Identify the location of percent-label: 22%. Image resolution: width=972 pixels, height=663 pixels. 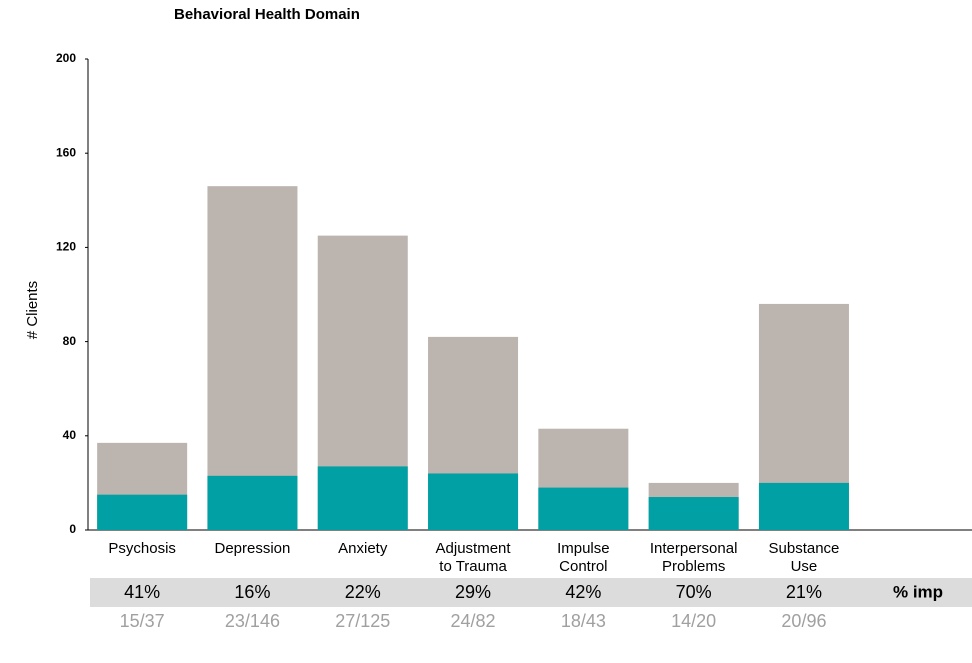
(363, 592).